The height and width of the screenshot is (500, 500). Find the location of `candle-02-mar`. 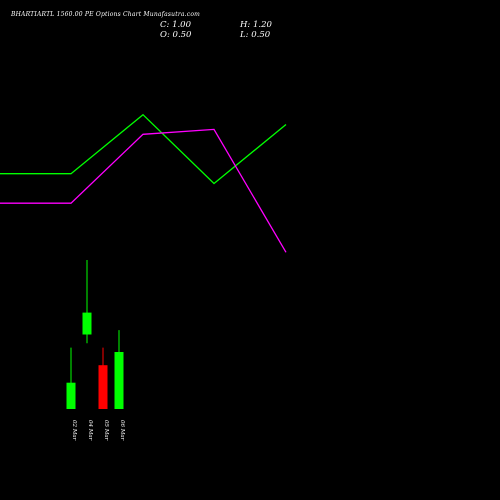

candle-02-mar is located at coordinates (71, 378).